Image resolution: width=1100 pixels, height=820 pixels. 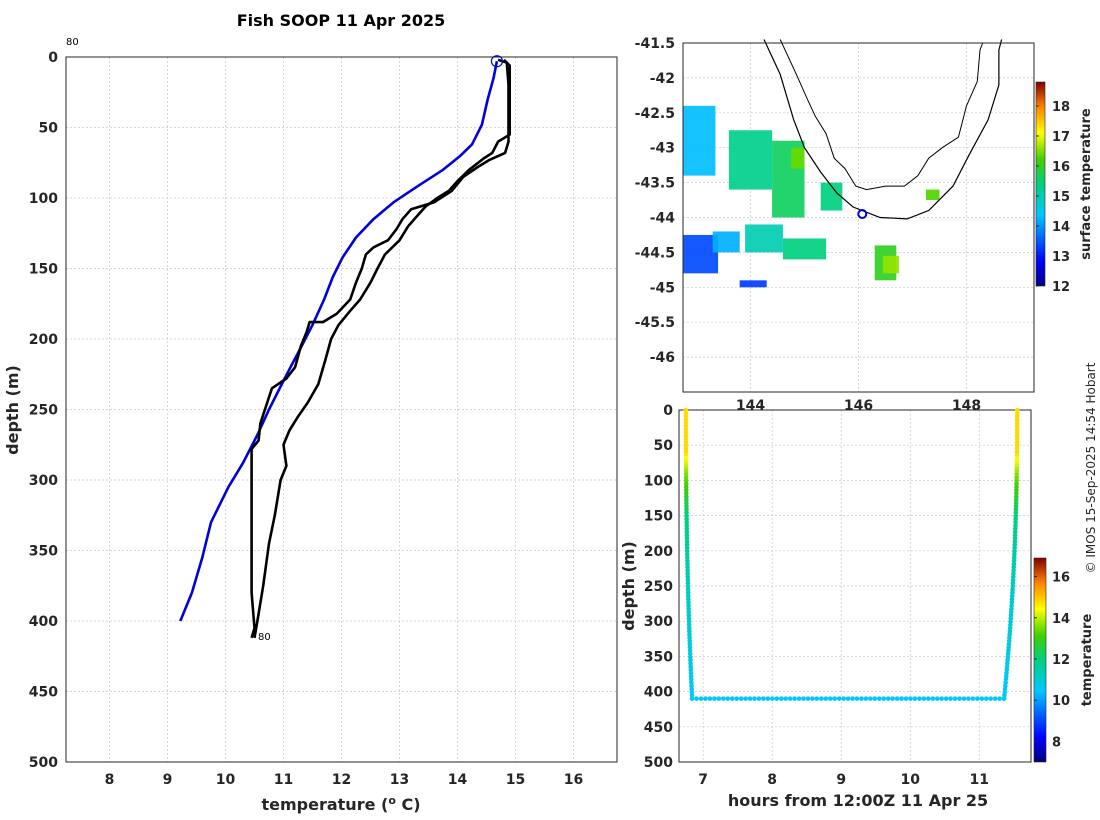 I want to click on map-sst-patches, so click(x=811, y=196).